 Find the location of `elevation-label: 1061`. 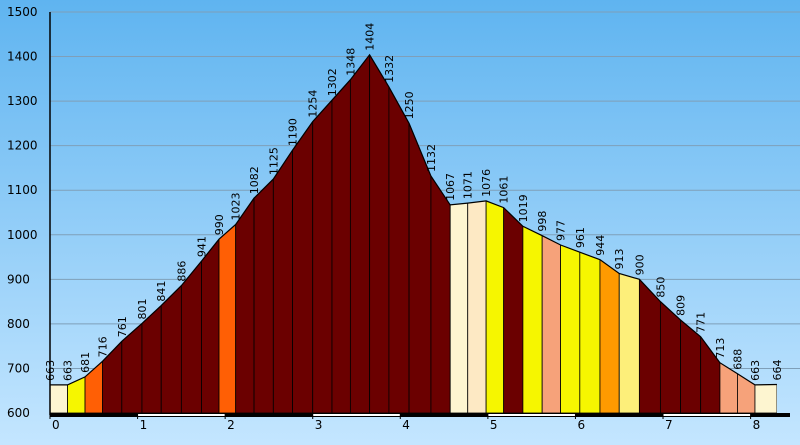

elevation-label: 1061 is located at coordinates (504, 190).